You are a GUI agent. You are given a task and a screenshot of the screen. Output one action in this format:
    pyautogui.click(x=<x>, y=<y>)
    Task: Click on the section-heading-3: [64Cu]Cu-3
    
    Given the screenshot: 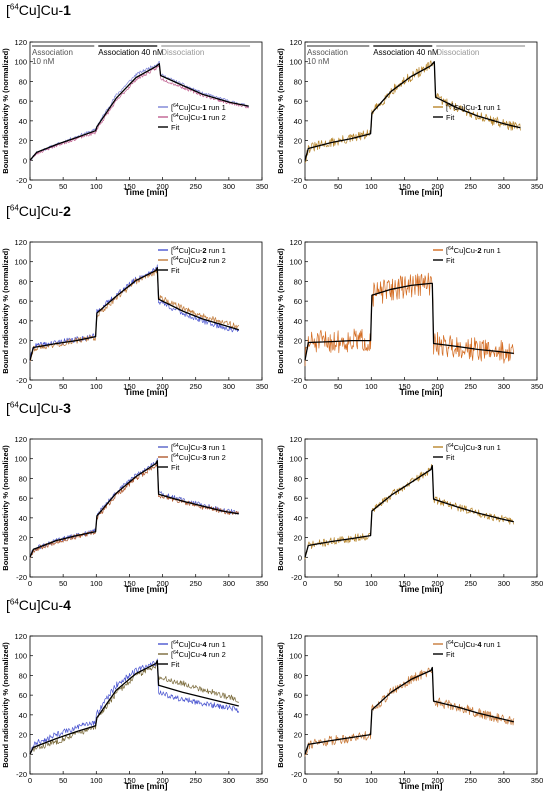 What is the action you would take?
    pyautogui.click(x=38, y=408)
    